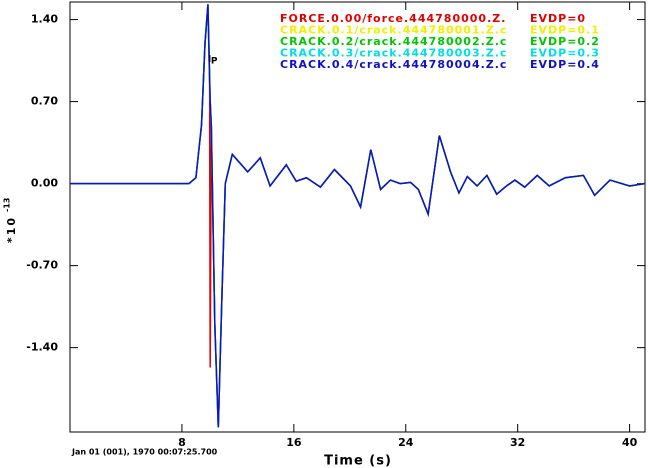 Image resolution: width=648 pixels, height=468 pixels. Describe the element at coordinates (358, 461) in the screenshot. I see `x-axis-label: Time (s)` at that location.